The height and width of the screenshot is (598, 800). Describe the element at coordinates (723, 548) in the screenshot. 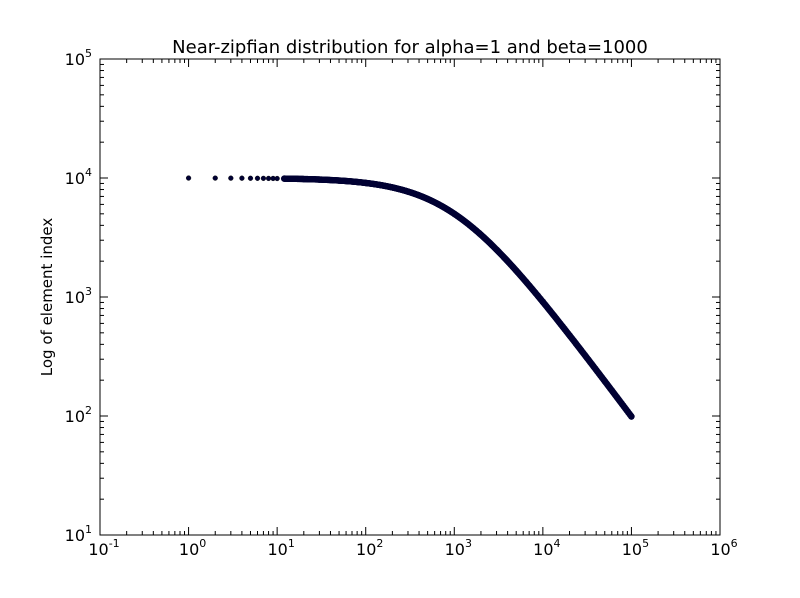

I see `x-tick-label: 10⁶` at that location.